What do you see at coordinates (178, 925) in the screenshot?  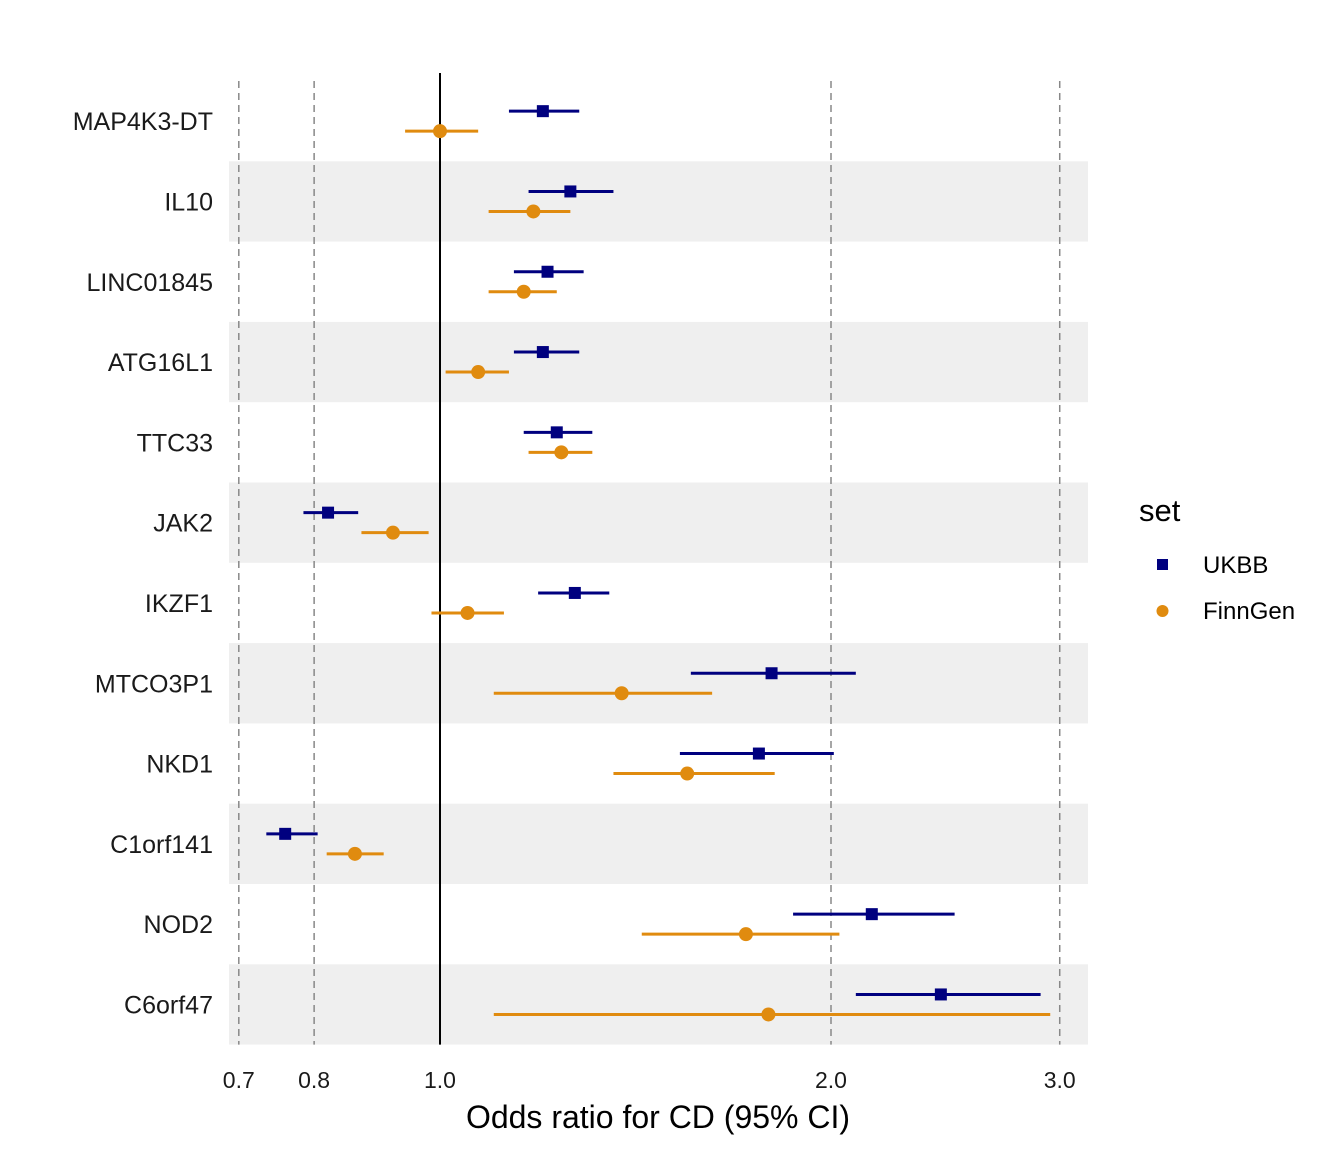 I see `gene-label: NOD2` at bounding box center [178, 925].